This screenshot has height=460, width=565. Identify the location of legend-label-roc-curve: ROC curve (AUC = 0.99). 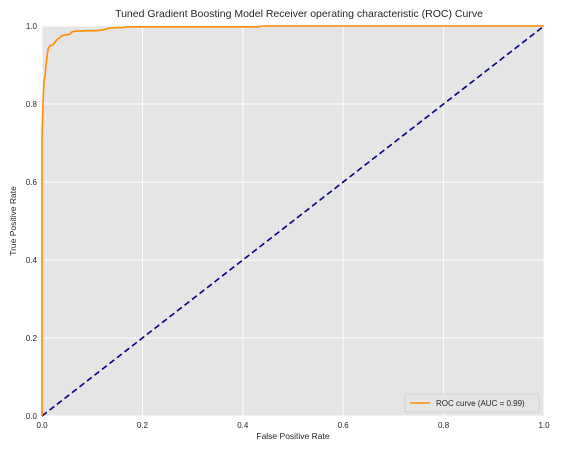
(480, 403).